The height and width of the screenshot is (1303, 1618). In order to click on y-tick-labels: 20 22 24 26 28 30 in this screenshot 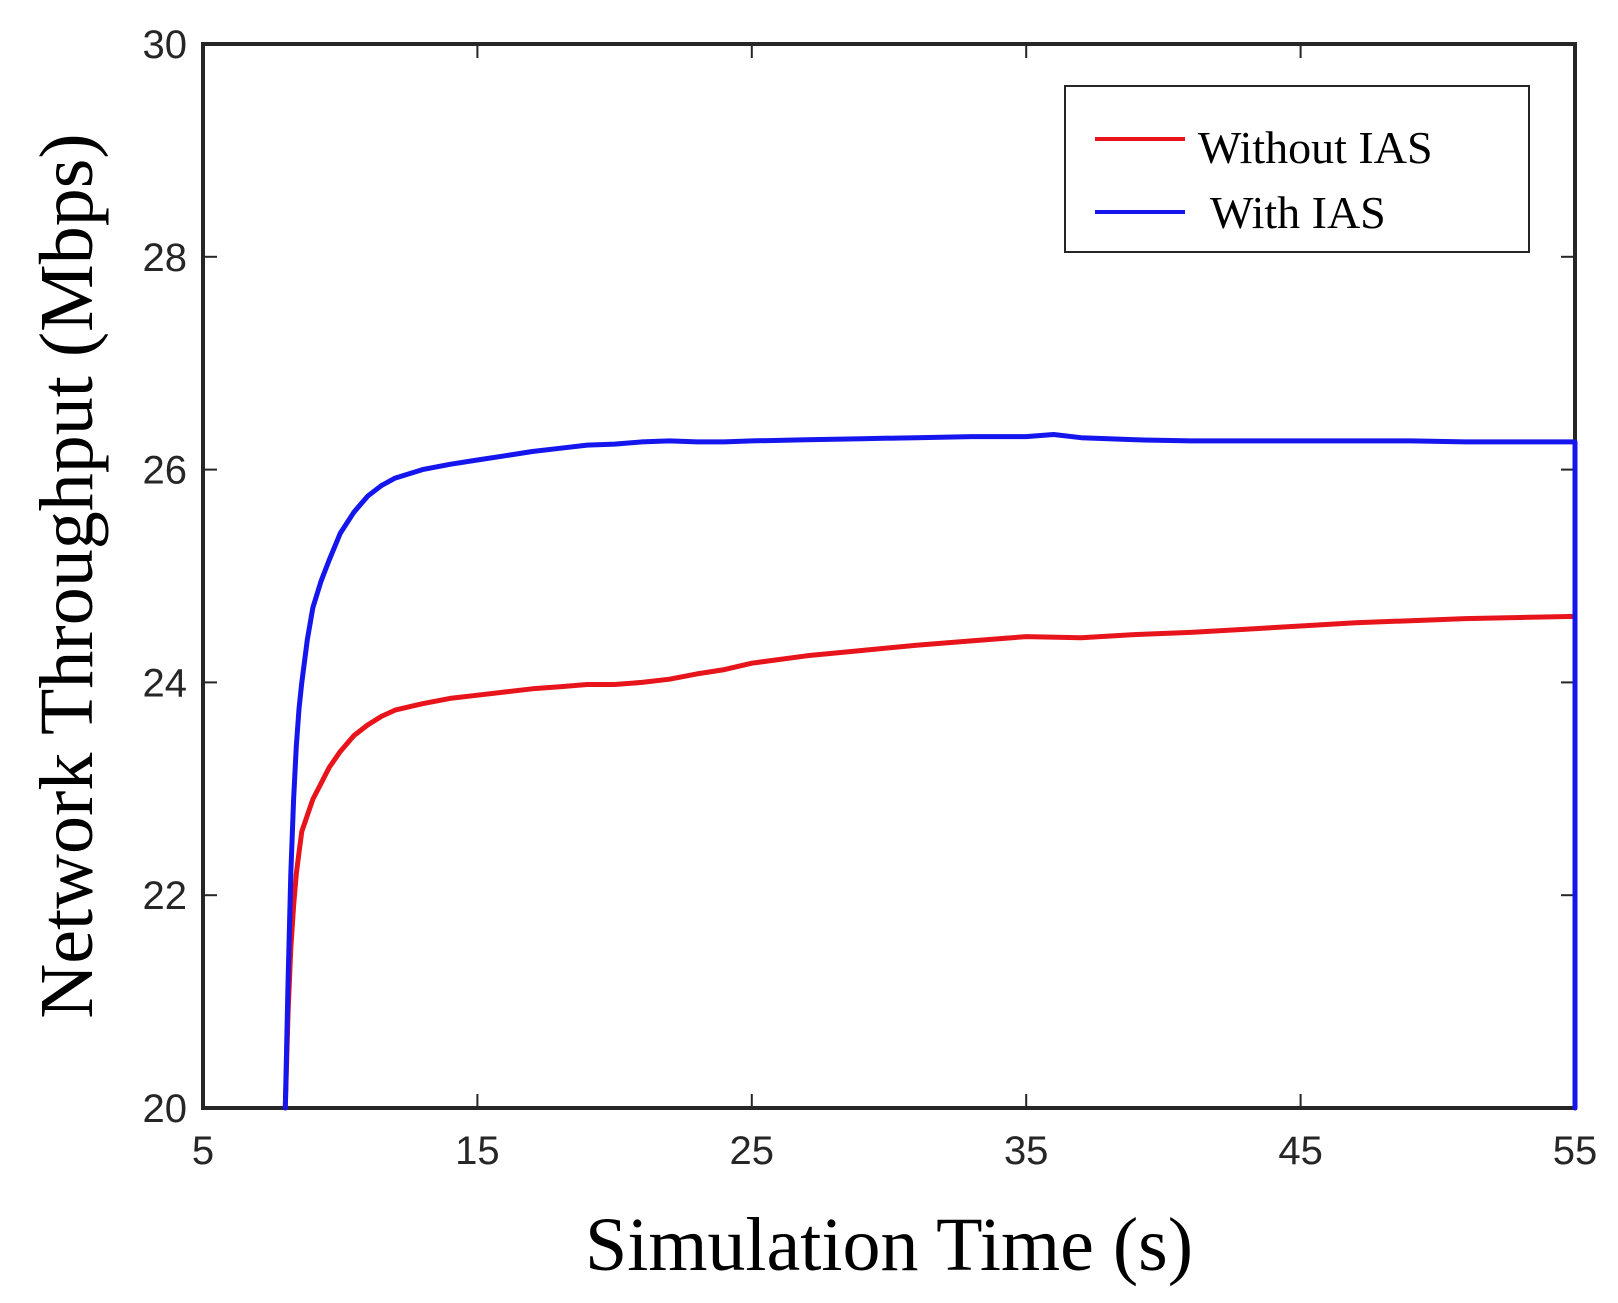, I will do `click(165, 577)`.